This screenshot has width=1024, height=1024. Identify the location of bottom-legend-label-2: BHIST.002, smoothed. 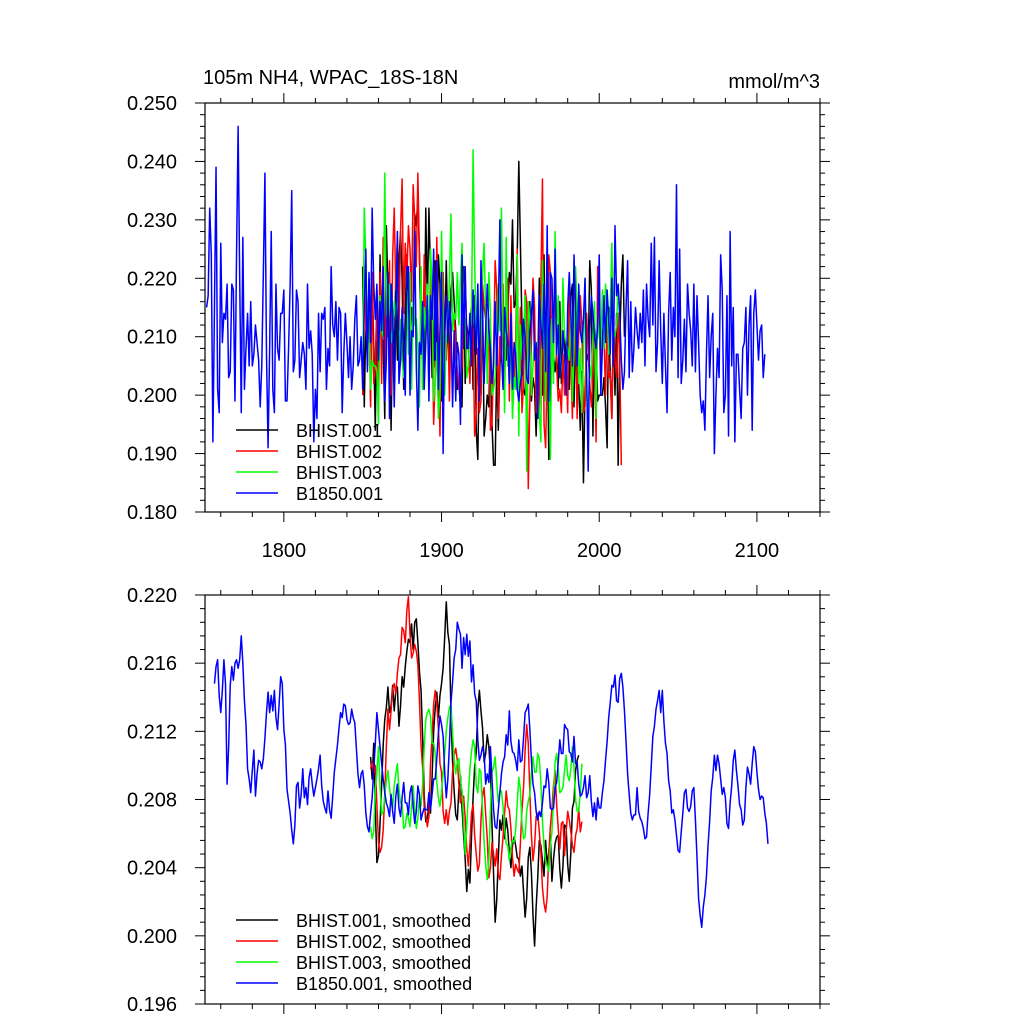
(383, 942).